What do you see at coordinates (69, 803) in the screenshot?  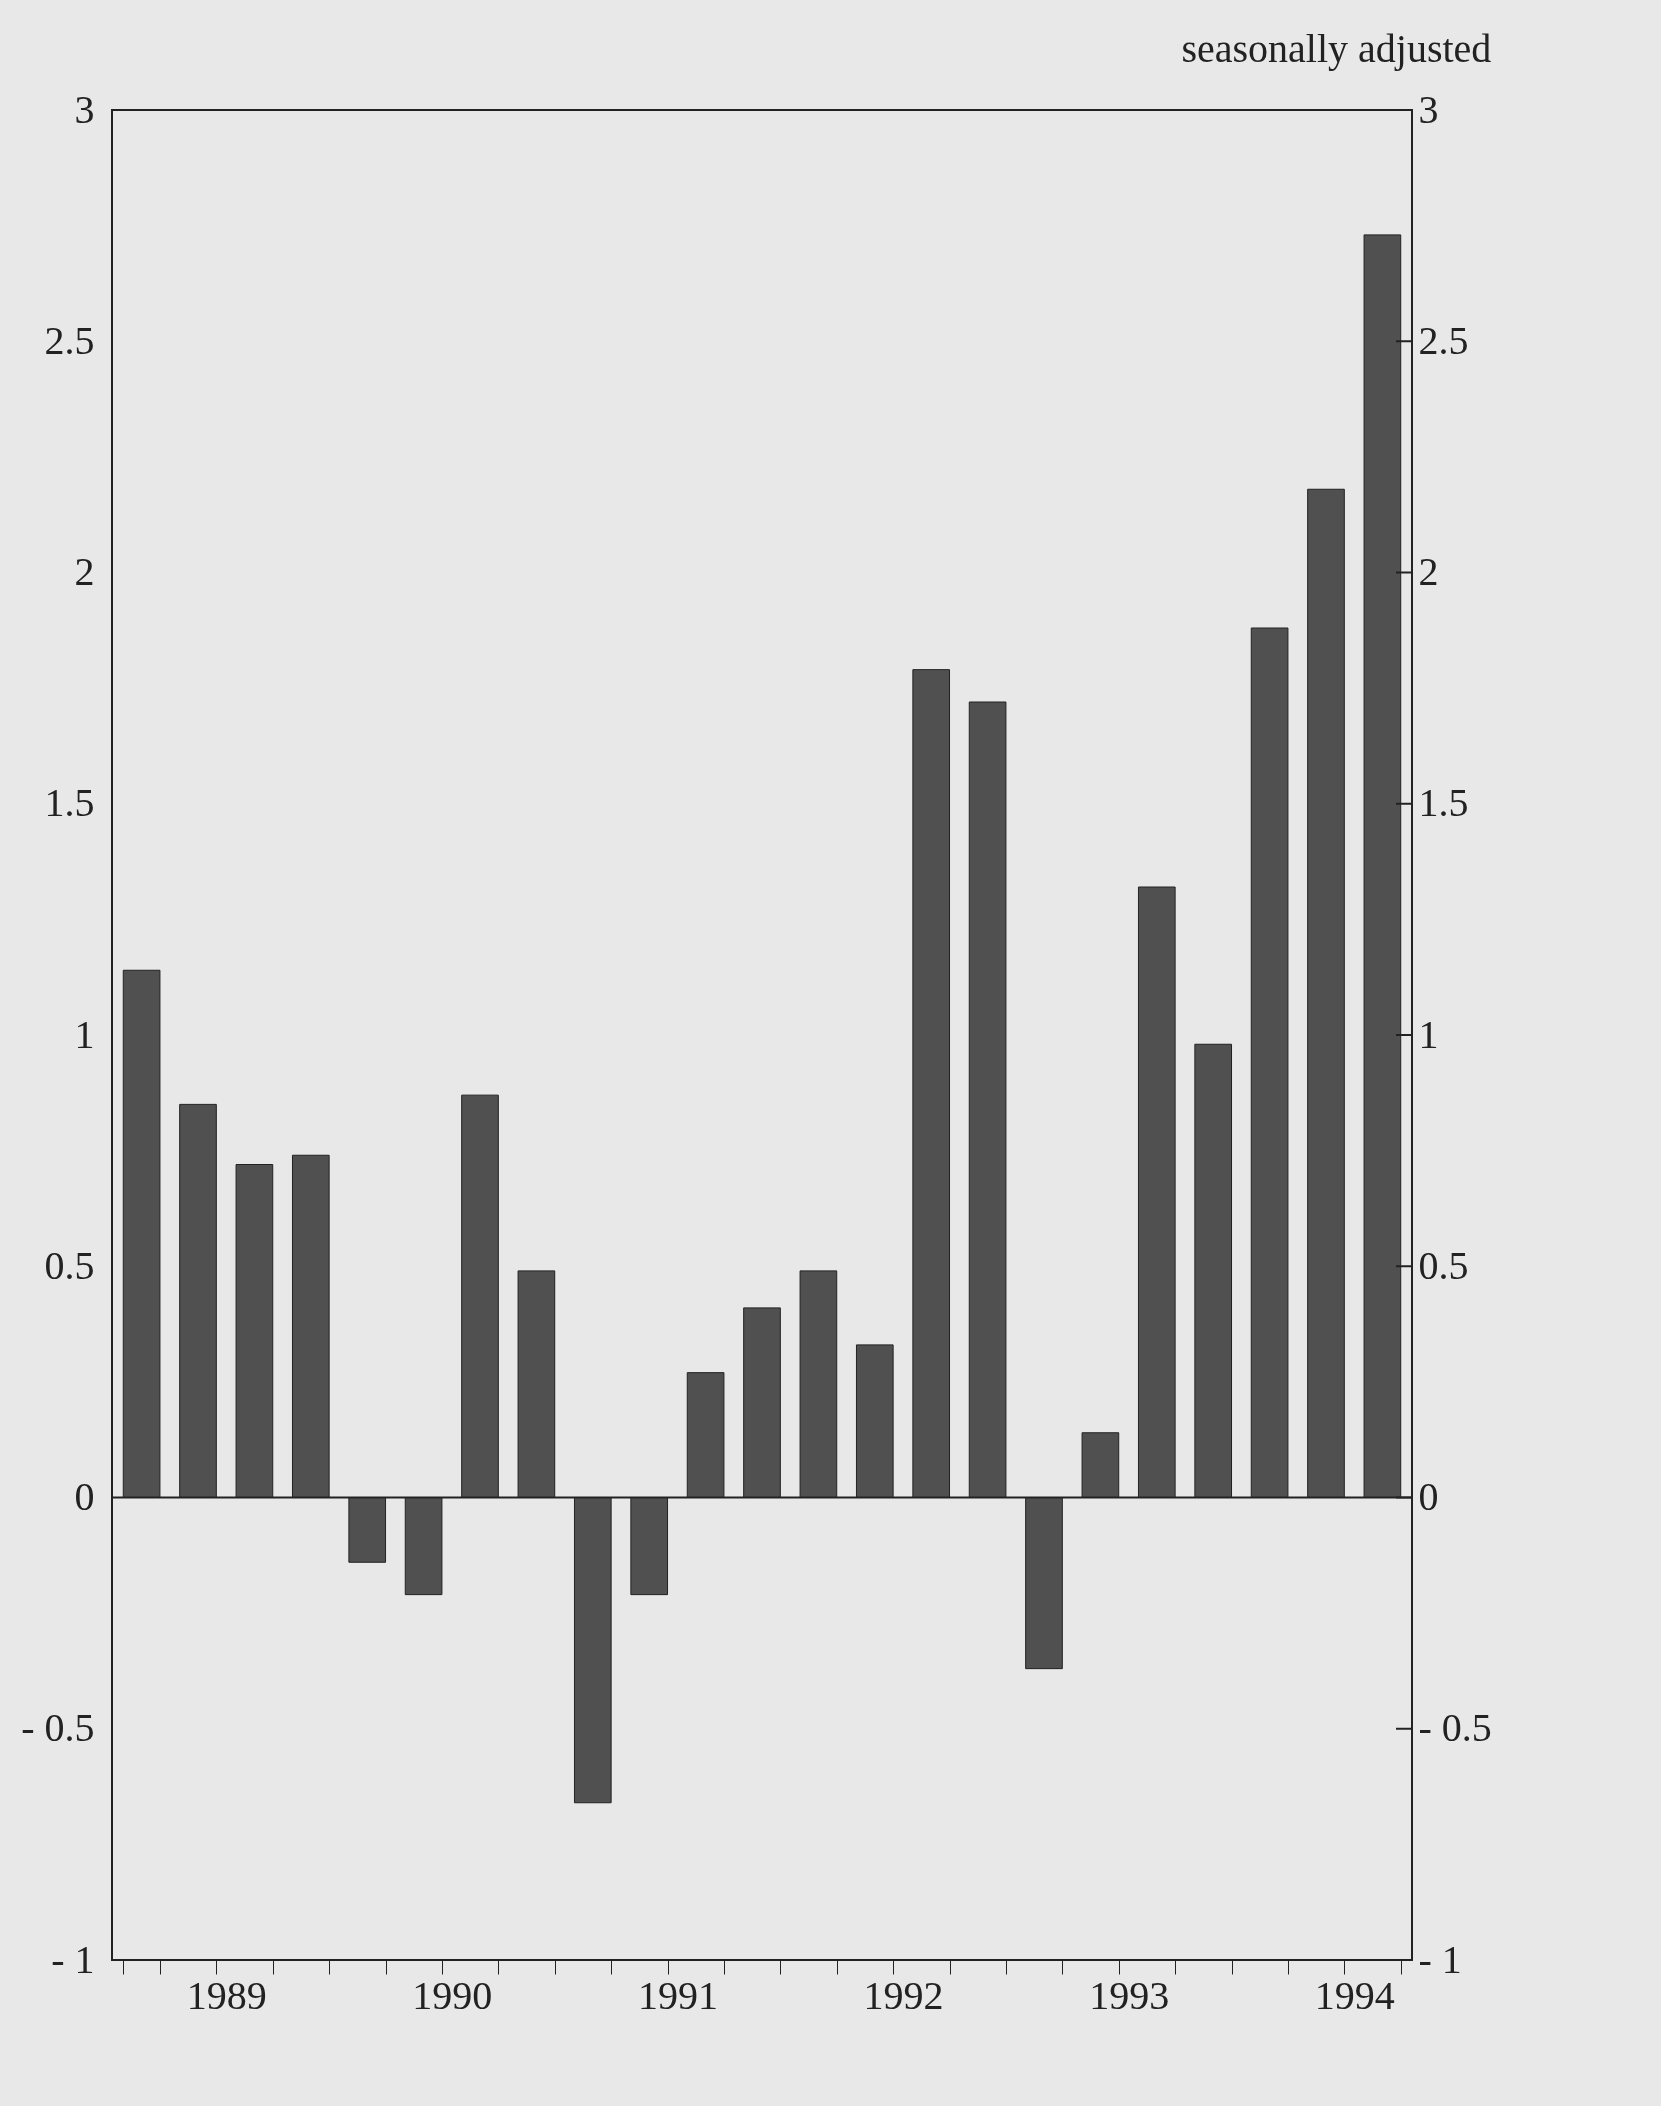 I see `y-tick-label: 1.5` at bounding box center [69, 803].